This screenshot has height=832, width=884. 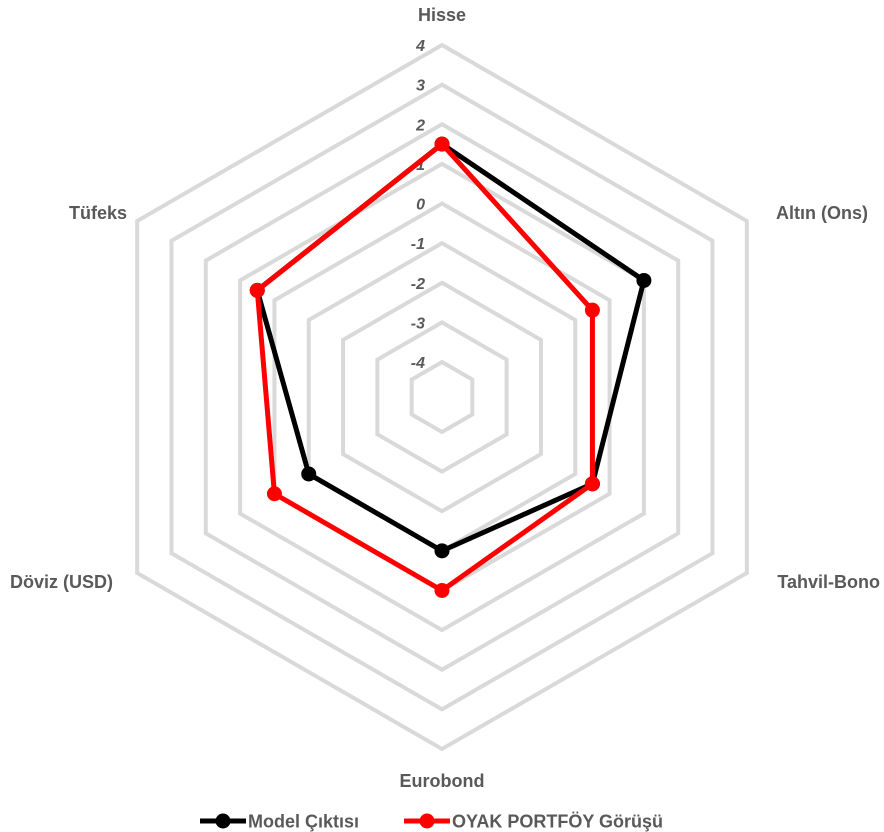 I want to click on tick-label-6: 2, so click(x=420, y=125).